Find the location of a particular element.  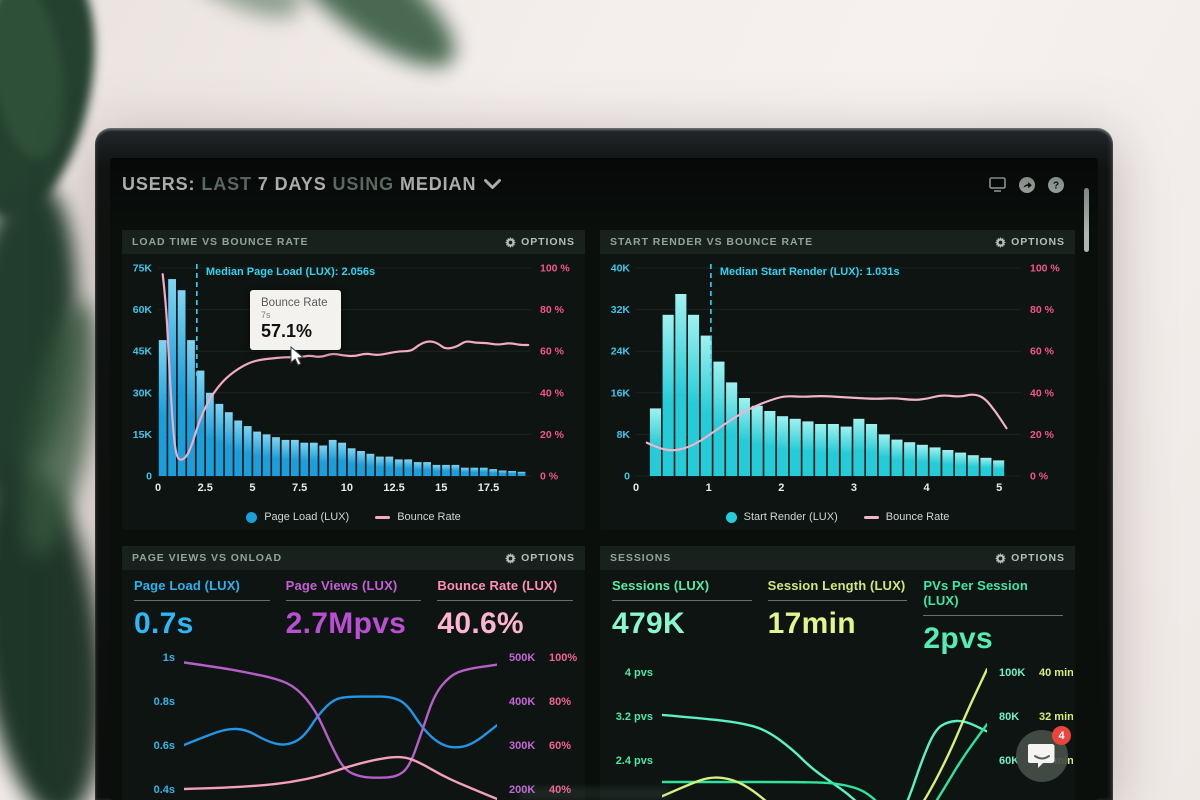

svg-text: 500K is located at coordinates (522, 658).